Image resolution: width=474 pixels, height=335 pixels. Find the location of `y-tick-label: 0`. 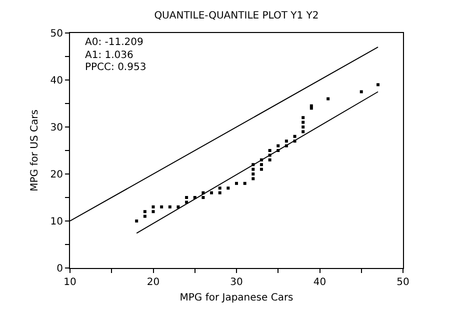

y-tick-label: 0 is located at coordinates (59, 269).